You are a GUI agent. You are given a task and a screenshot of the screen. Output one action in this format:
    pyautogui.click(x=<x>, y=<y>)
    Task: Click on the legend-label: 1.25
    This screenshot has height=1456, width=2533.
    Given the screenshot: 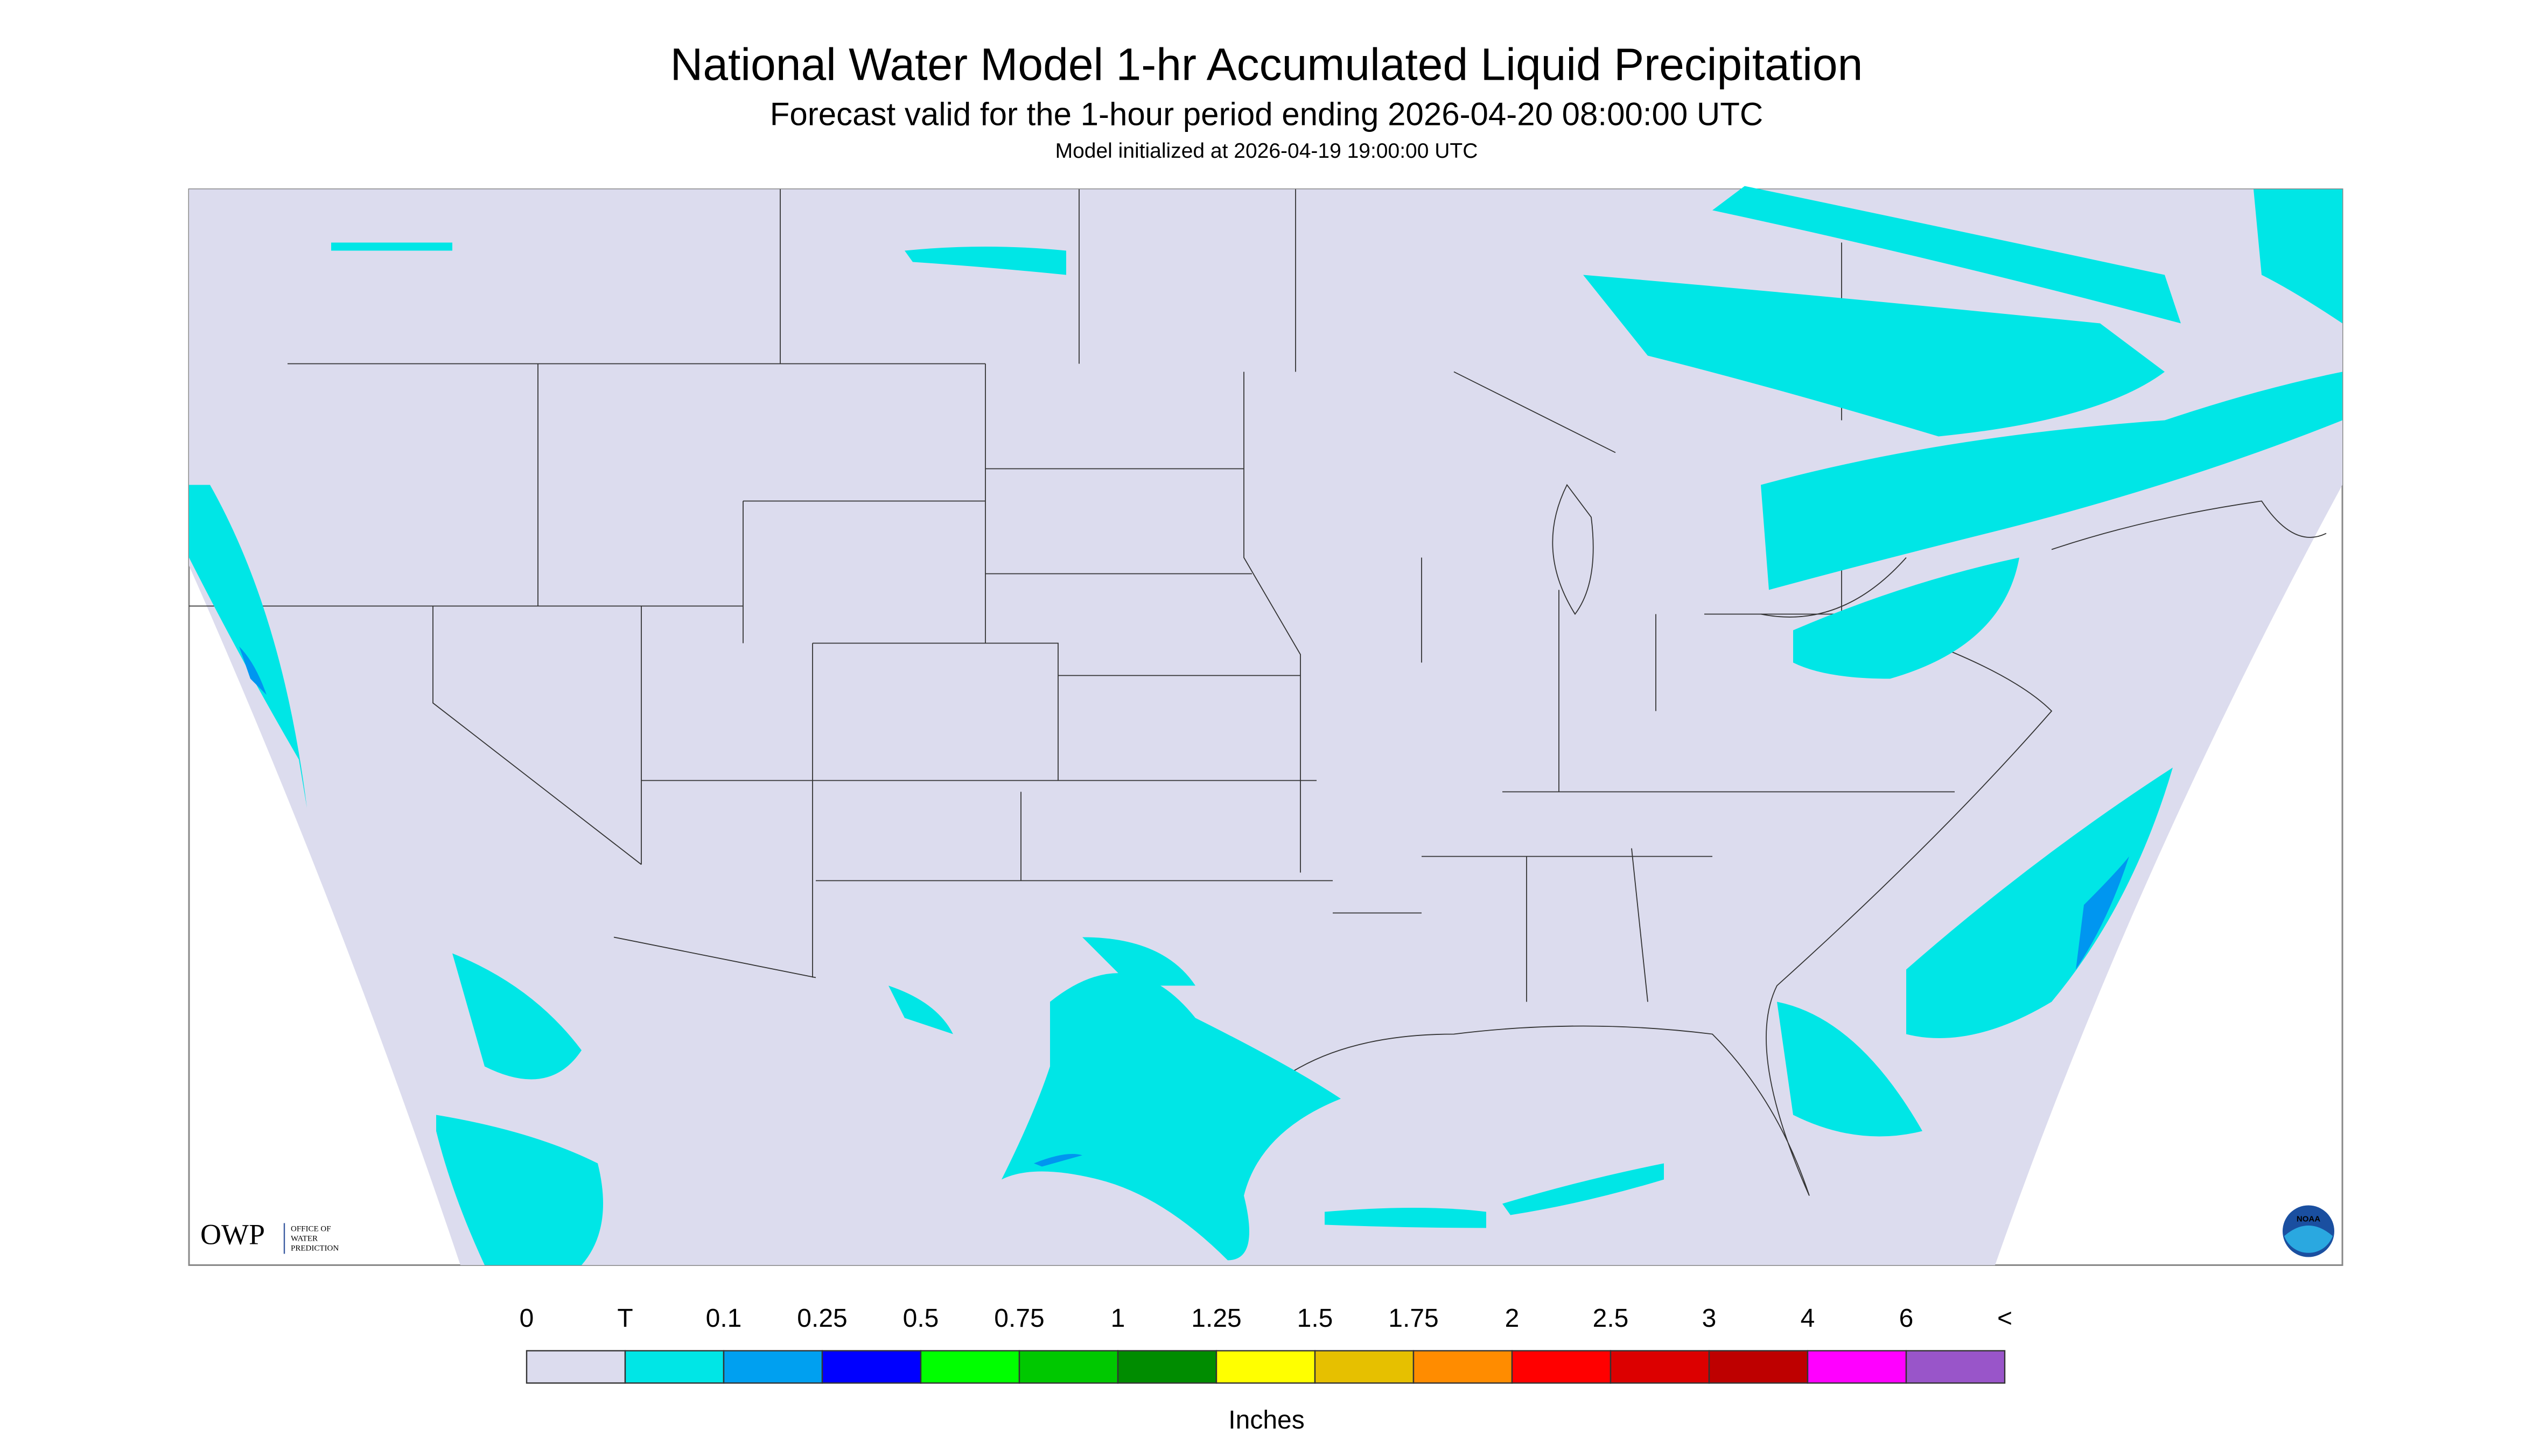 What is the action you would take?
    pyautogui.click(x=1216, y=1318)
    